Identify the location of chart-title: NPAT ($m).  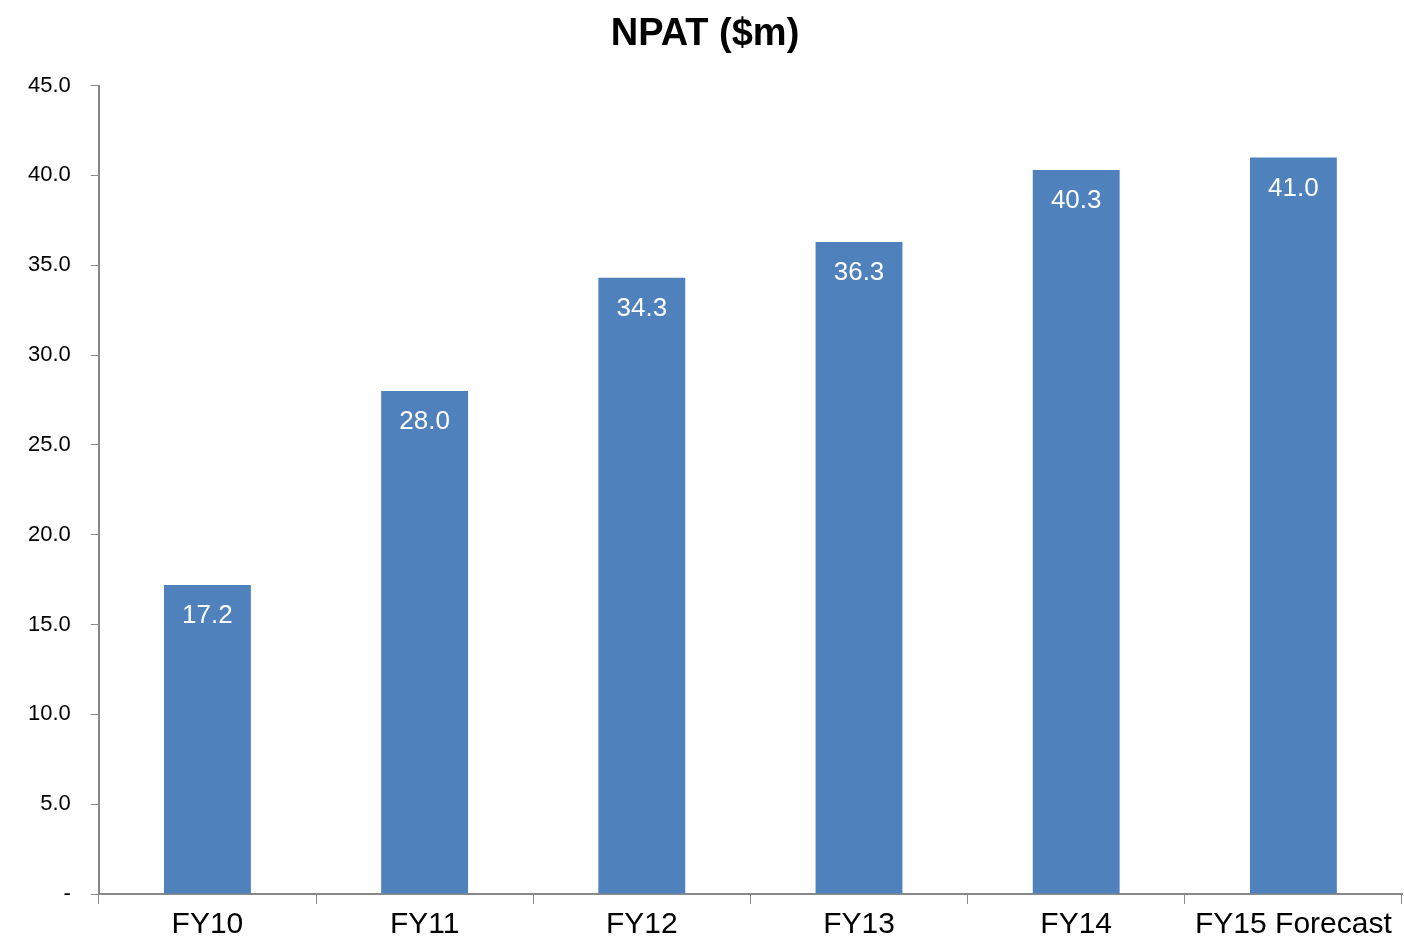
(705, 32).